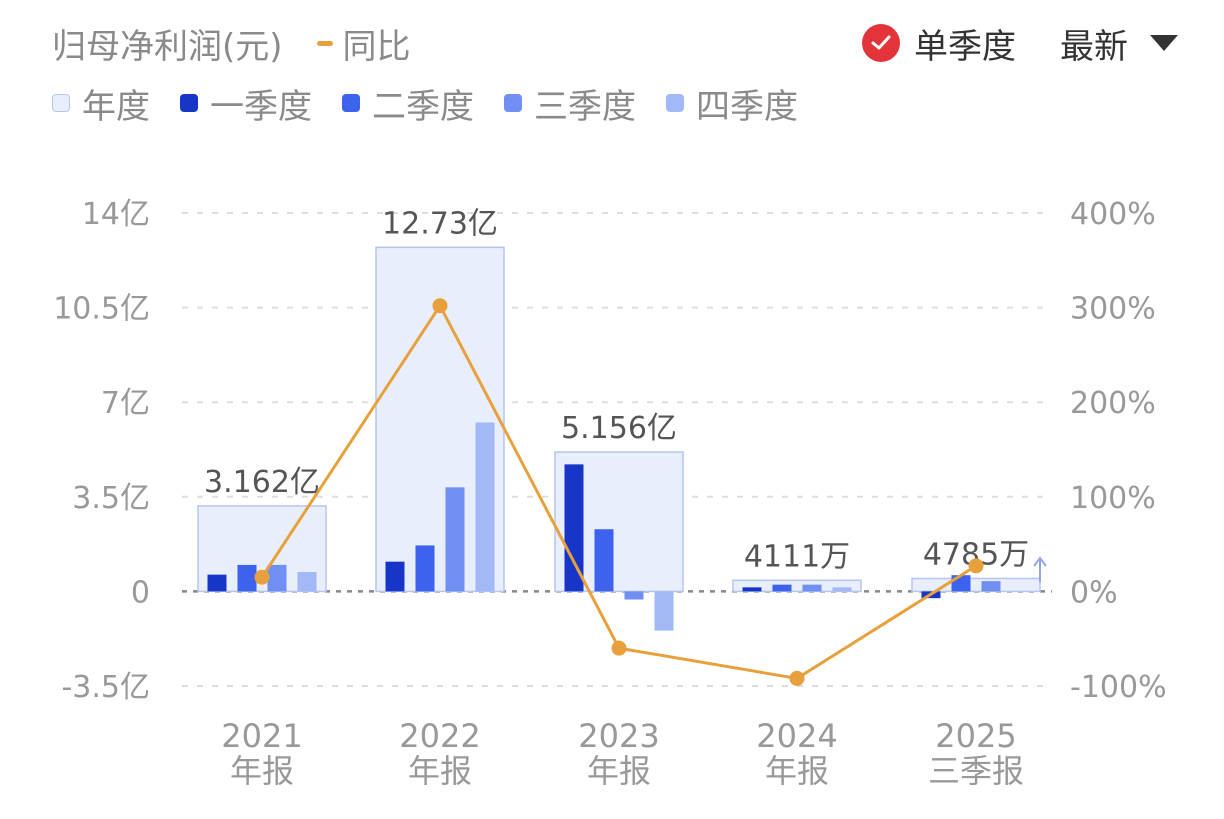 This screenshot has height=819, width=1224. I want to click on x-tick-label: 2024, so click(796, 736).